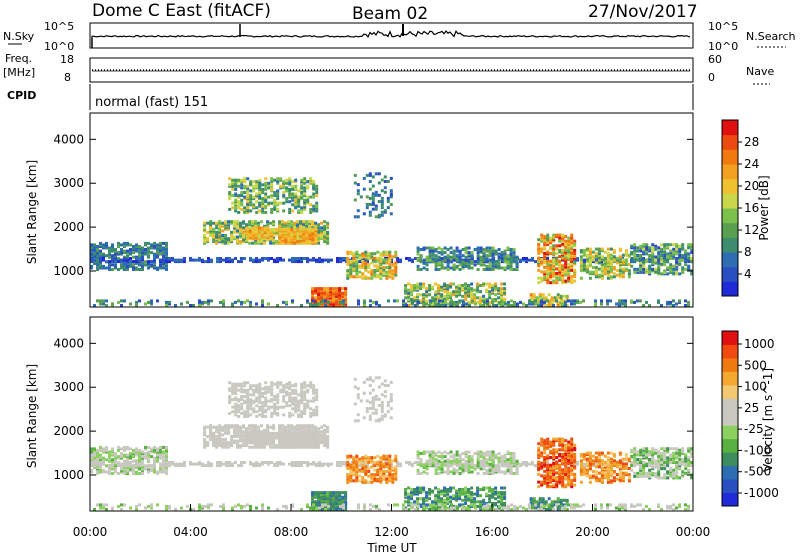 The image size is (800, 554). Describe the element at coordinates (748, 274) in the screenshot. I see `power-cbar-tick-0: 4` at that location.